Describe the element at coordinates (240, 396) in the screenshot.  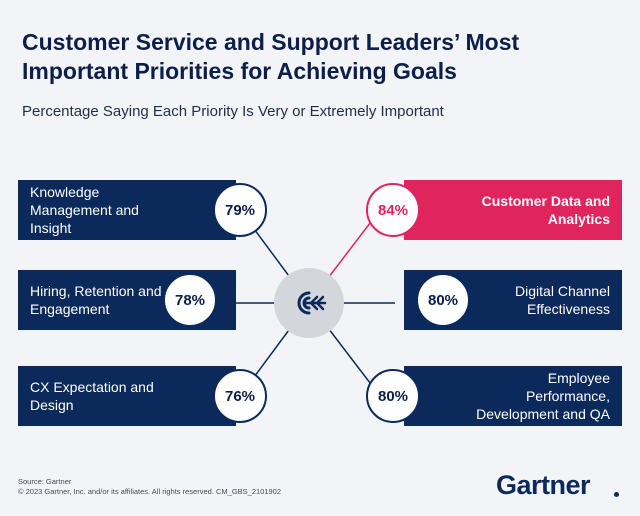
I see `priority-percent-badge: 76%` at that location.